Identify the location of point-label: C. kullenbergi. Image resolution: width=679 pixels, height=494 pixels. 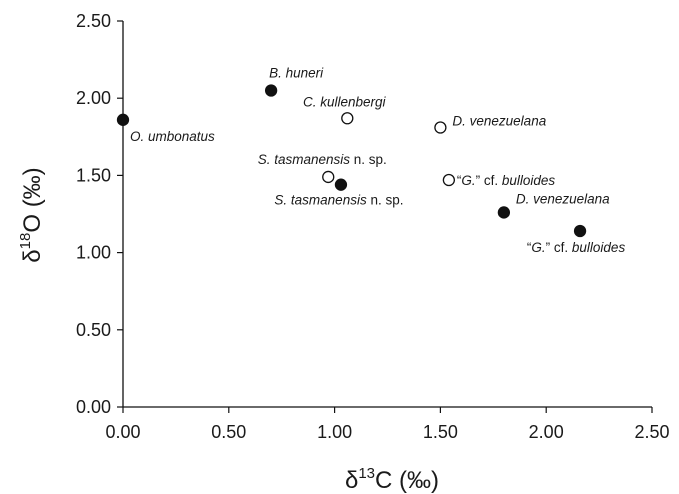
(345, 101).